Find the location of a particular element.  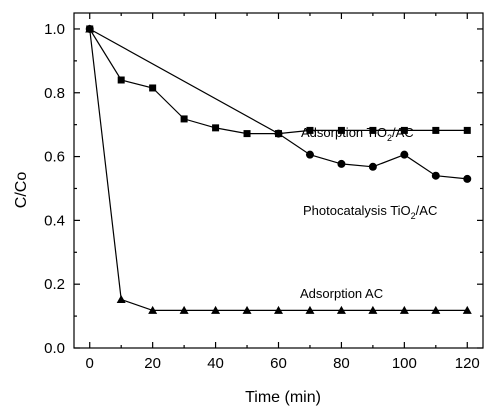

y-tick-label: 0.0 is located at coordinates (54, 348).